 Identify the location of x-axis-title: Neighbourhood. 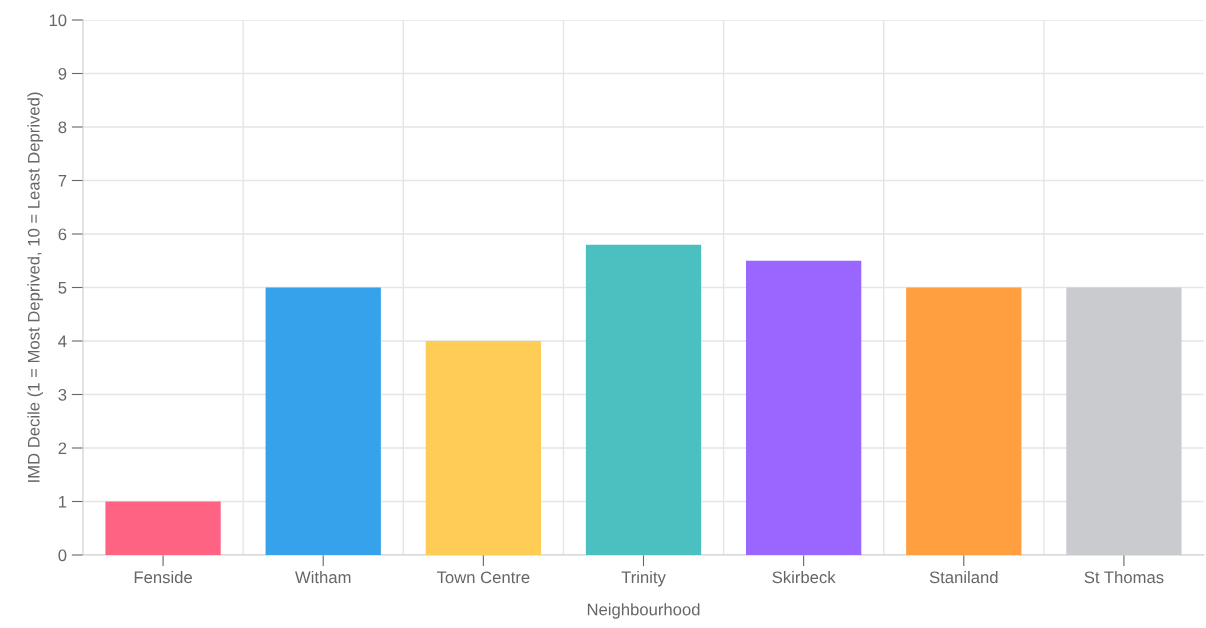
(643, 611).